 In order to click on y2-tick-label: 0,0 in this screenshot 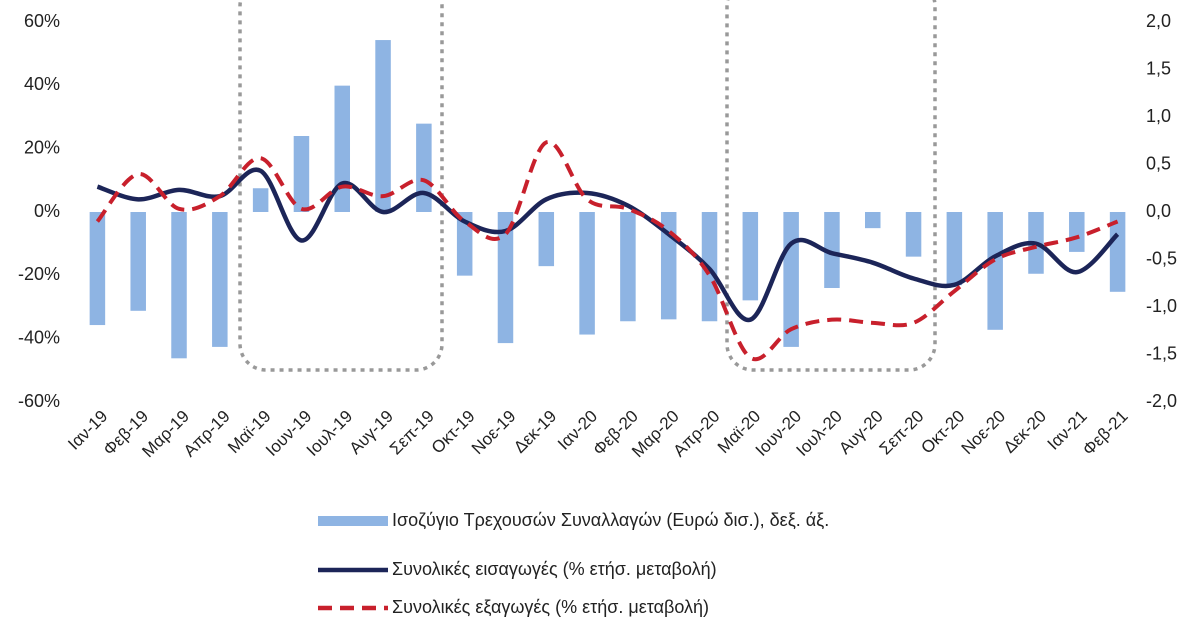, I will do `click(1158, 211)`.